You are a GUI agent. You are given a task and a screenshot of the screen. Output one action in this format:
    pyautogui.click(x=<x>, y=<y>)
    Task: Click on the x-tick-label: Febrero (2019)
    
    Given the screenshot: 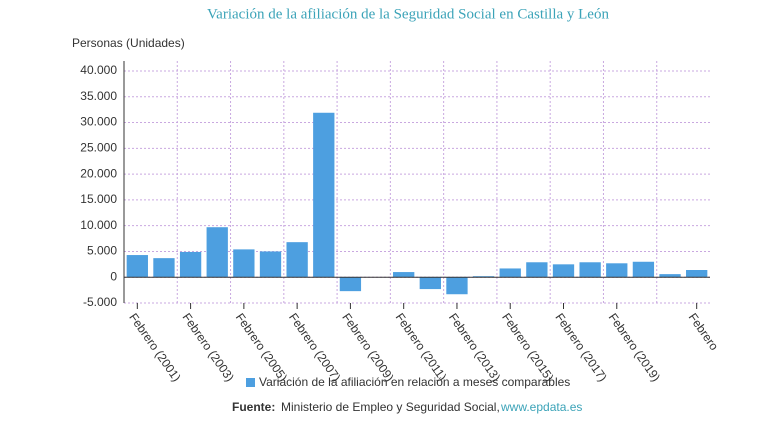 What is the action you would take?
    pyautogui.click(x=634, y=348)
    